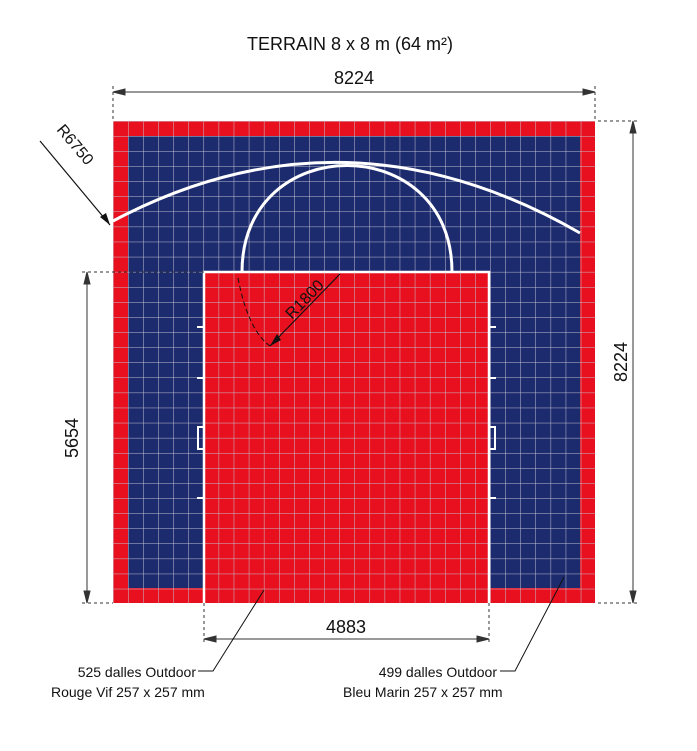 This screenshot has height=751, width=697. Describe the element at coordinates (128, 692) in the screenshot. I see `red-tiles-spec-label: Rouge Vif 257 x 257 mm` at that location.